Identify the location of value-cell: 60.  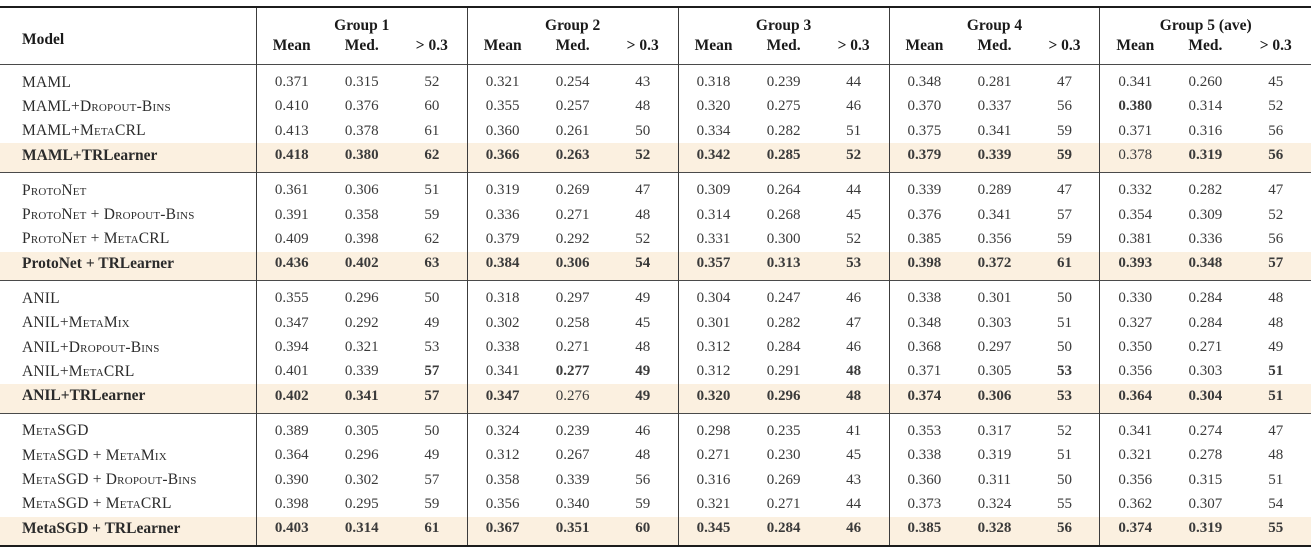
(432, 106).